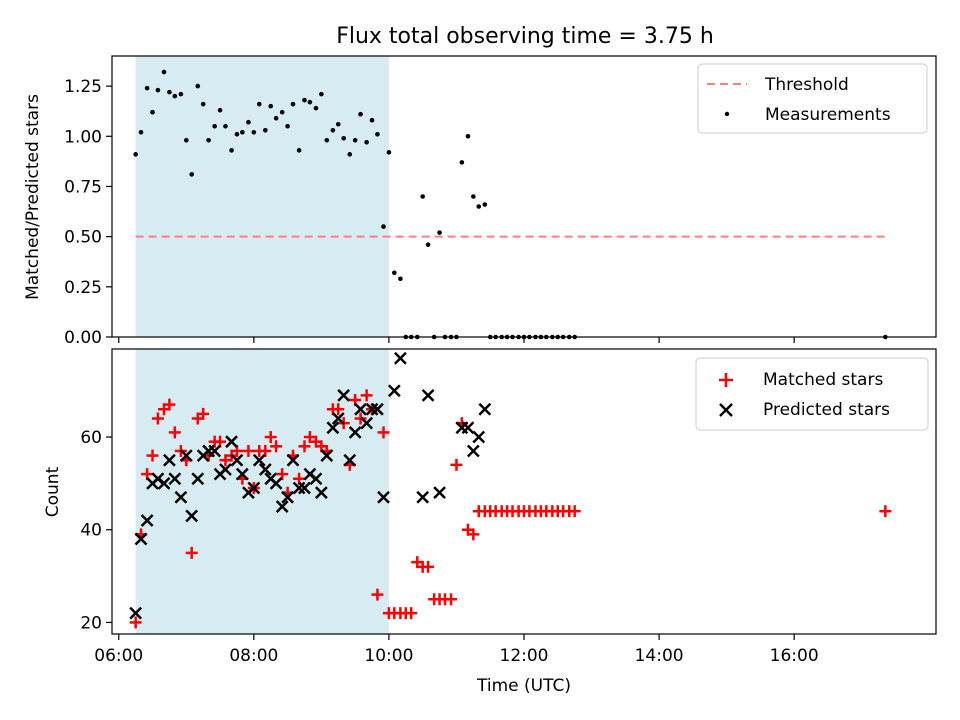 Image resolution: width=960 pixels, height=720 pixels. I want to click on bottom-x-tick-label: 14:00, so click(659, 656).